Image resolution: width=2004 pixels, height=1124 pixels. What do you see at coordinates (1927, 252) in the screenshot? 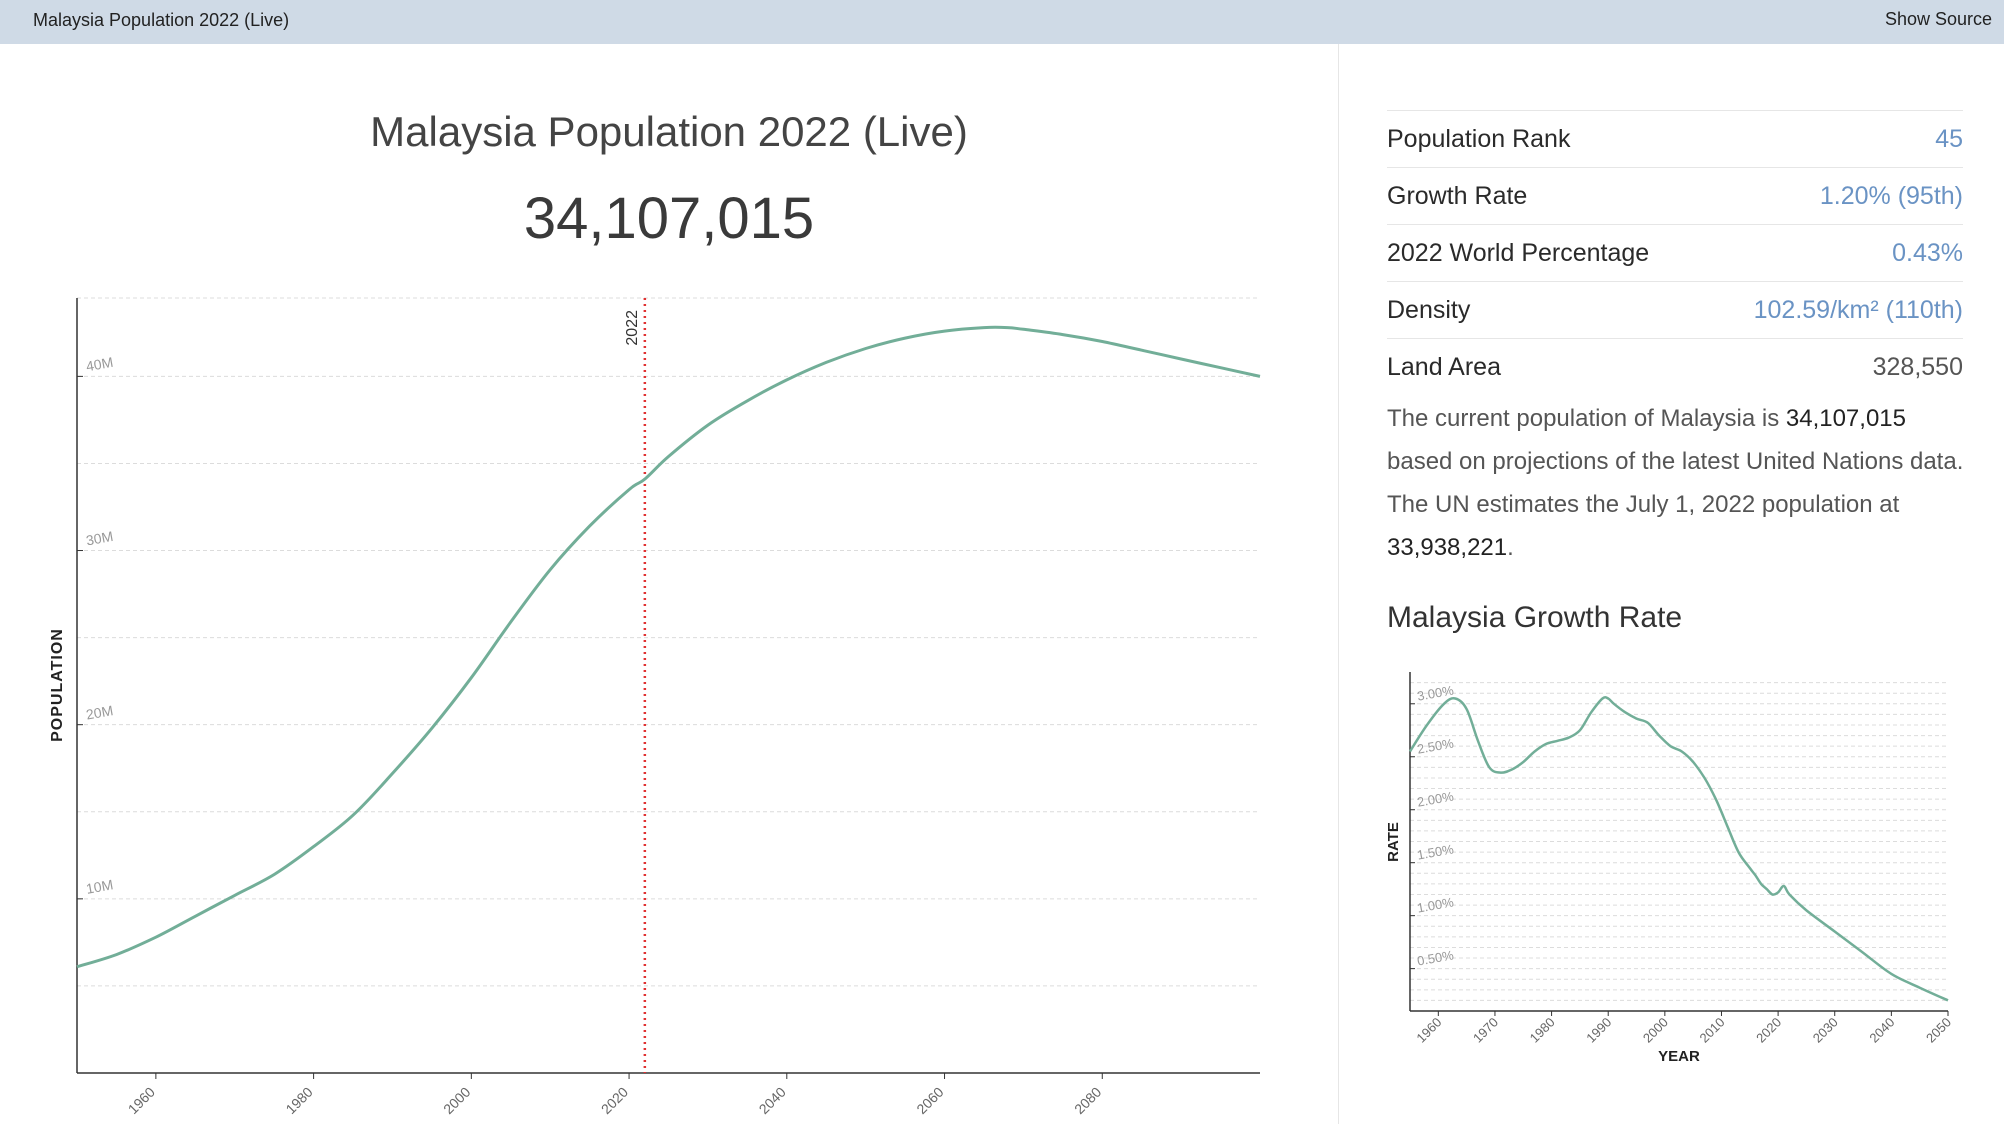
I see `stat-value-link: 0.43%` at bounding box center [1927, 252].